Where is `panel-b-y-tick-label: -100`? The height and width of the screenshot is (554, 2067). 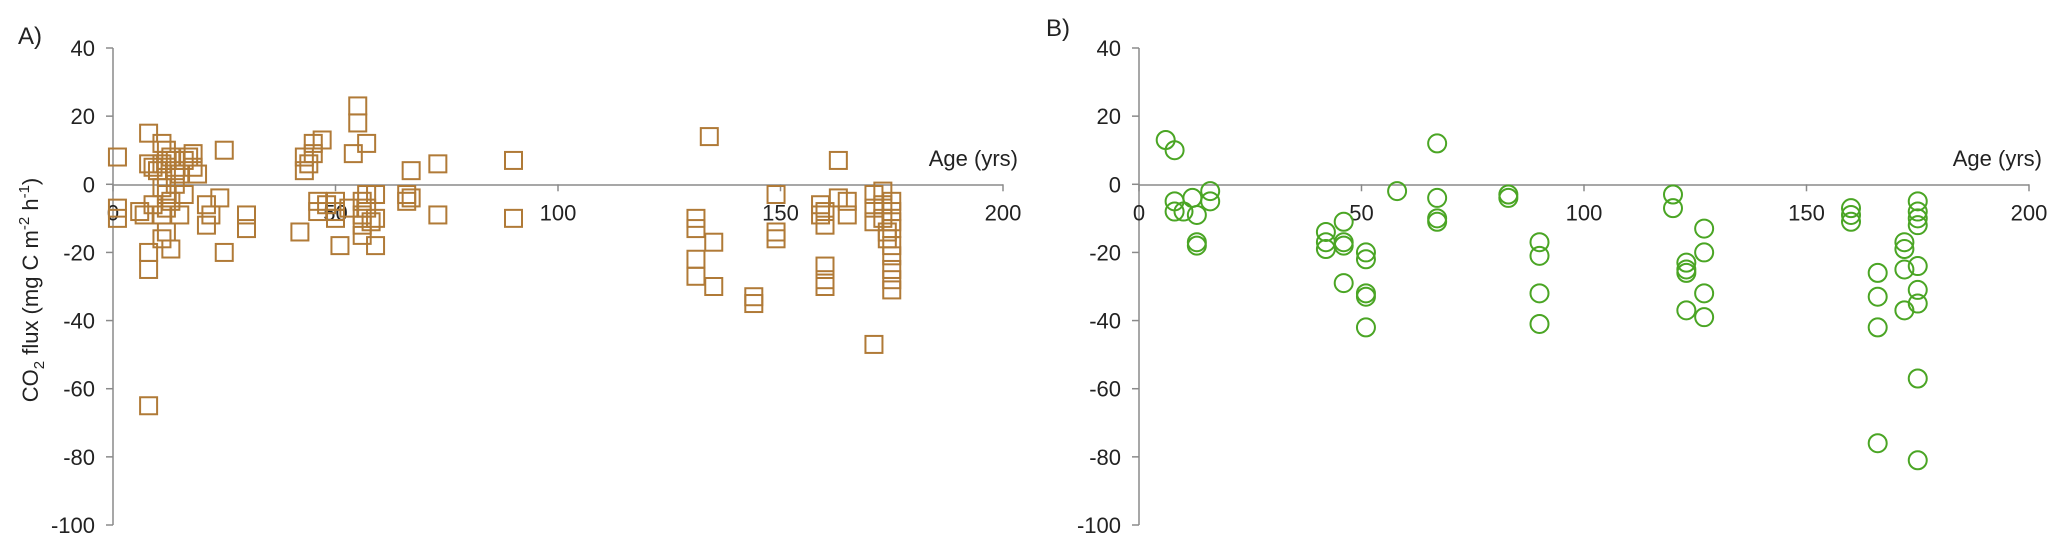 panel-b-y-tick-label: -100 is located at coordinates (1099, 525).